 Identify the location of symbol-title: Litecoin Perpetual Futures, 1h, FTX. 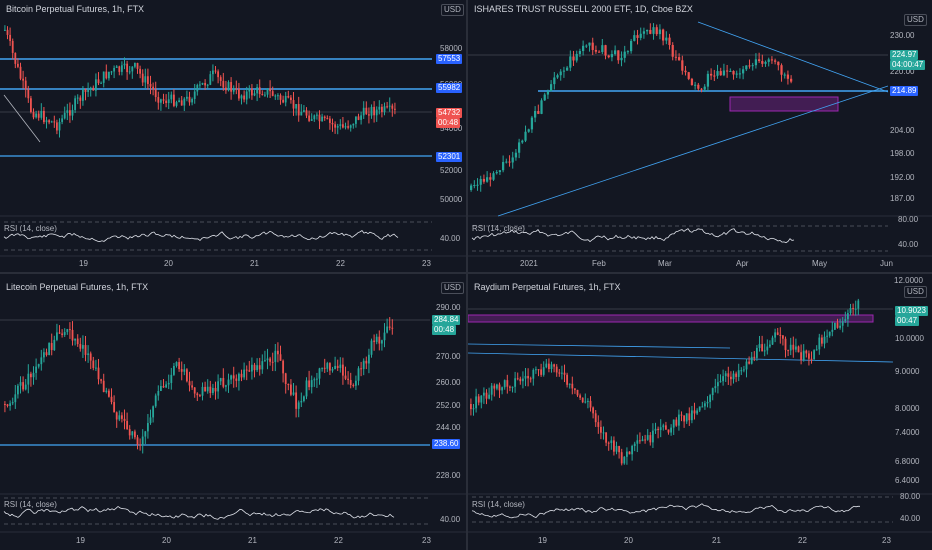
(77, 287).